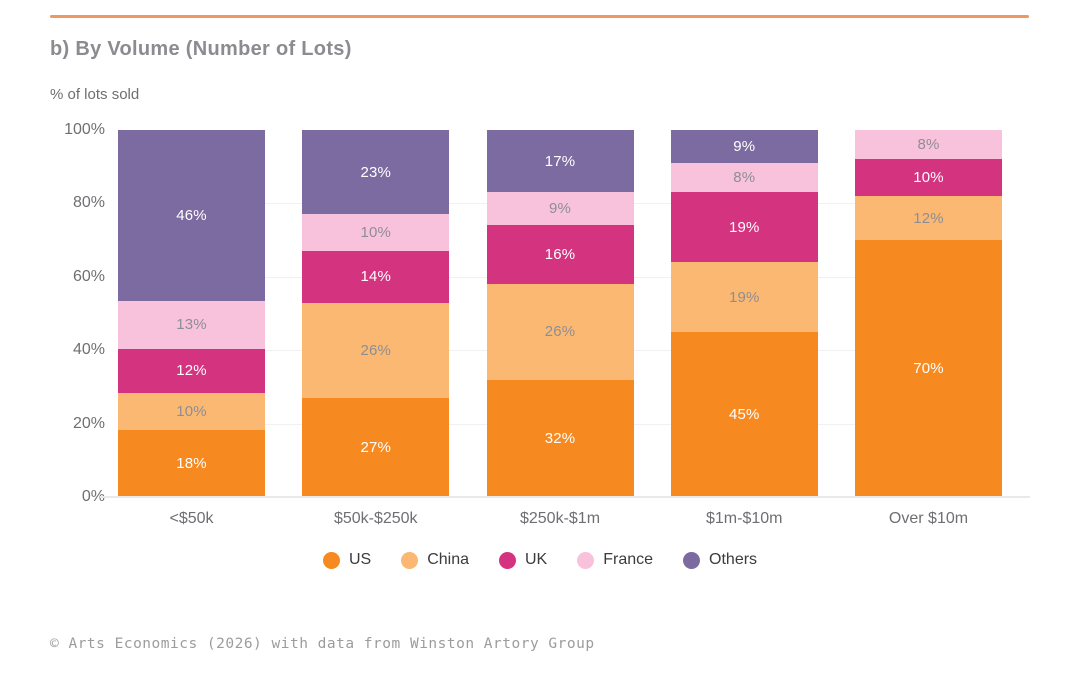  I want to click on segment-us: 18%, so click(191, 463).